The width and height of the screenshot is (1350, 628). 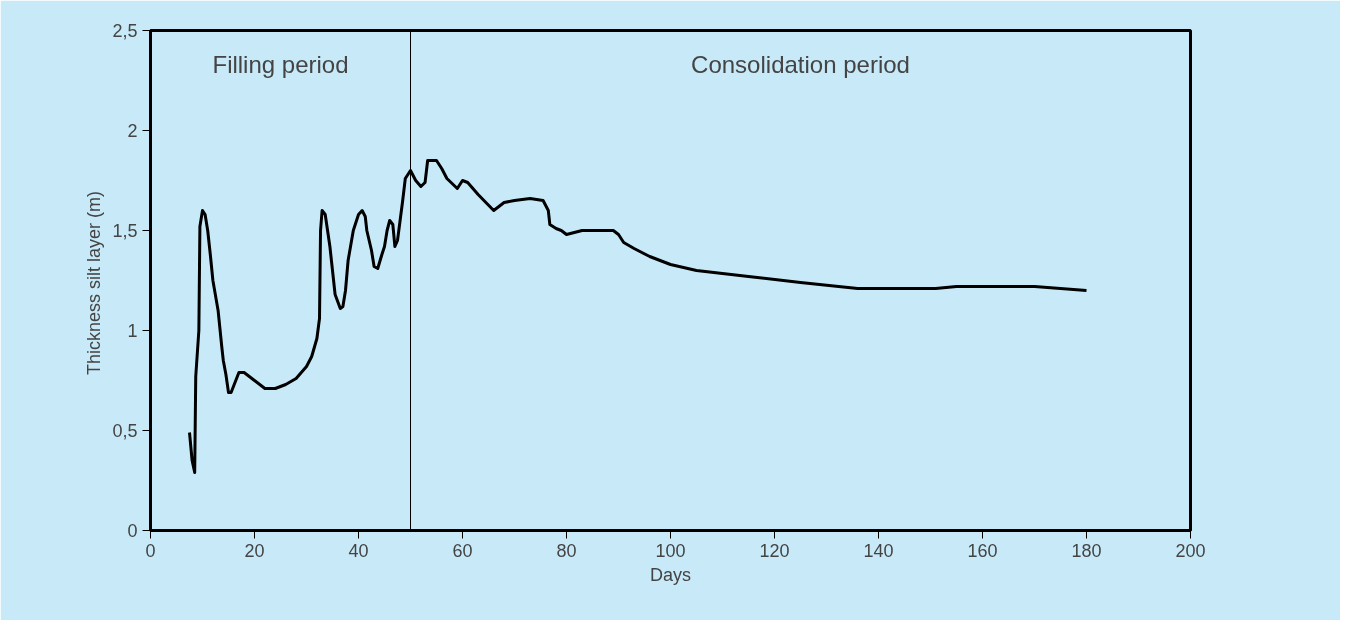 What do you see at coordinates (254, 550) in the screenshot?
I see `x-tick-label: 20` at bounding box center [254, 550].